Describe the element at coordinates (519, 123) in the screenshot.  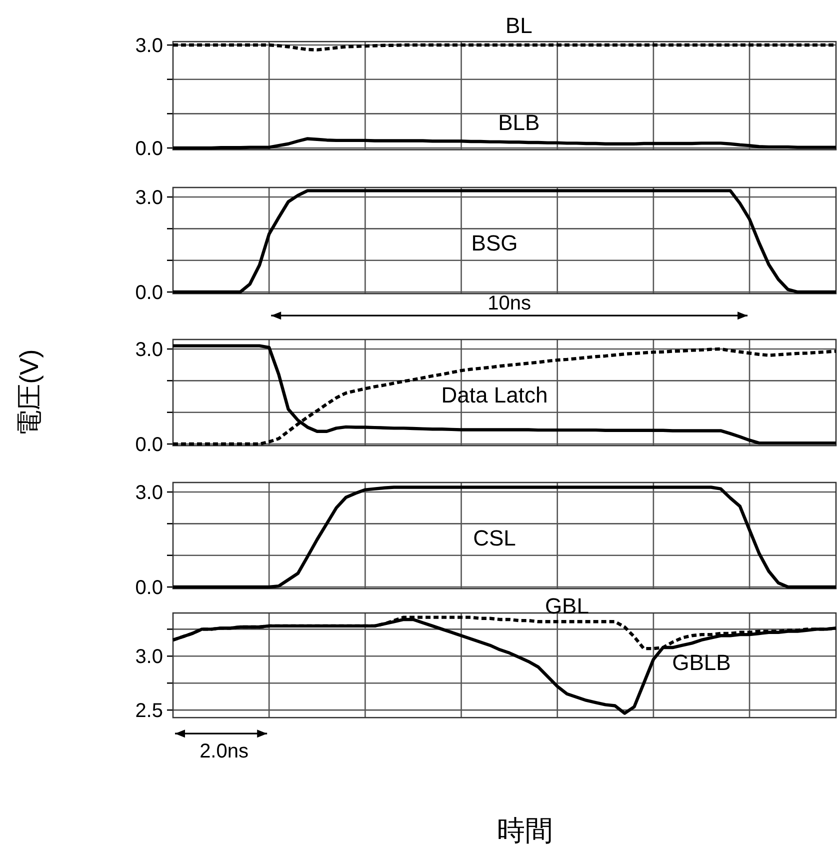
I see `series-label: BLB` at that location.